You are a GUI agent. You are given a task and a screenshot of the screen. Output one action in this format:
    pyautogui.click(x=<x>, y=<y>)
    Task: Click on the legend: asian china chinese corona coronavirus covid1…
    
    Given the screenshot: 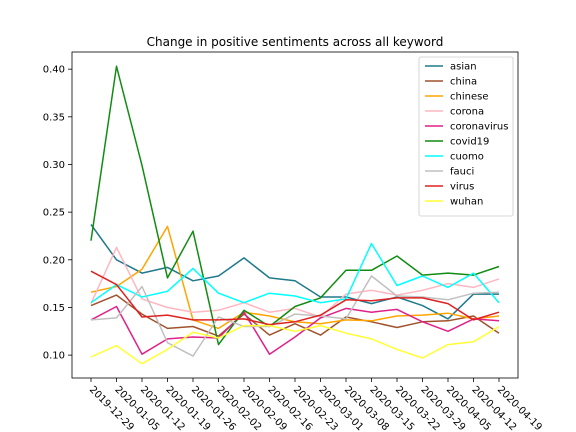 What is the action you would take?
    pyautogui.click(x=466, y=136)
    